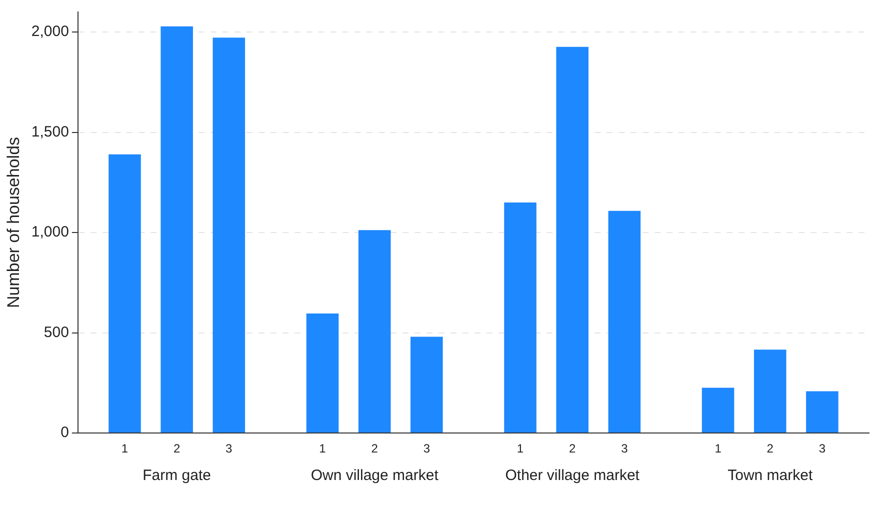 The image size is (879, 519). What do you see at coordinates (56, 332) in the screenshot?
I see `y-tick-label: 500` at bounding box center [56, 332].